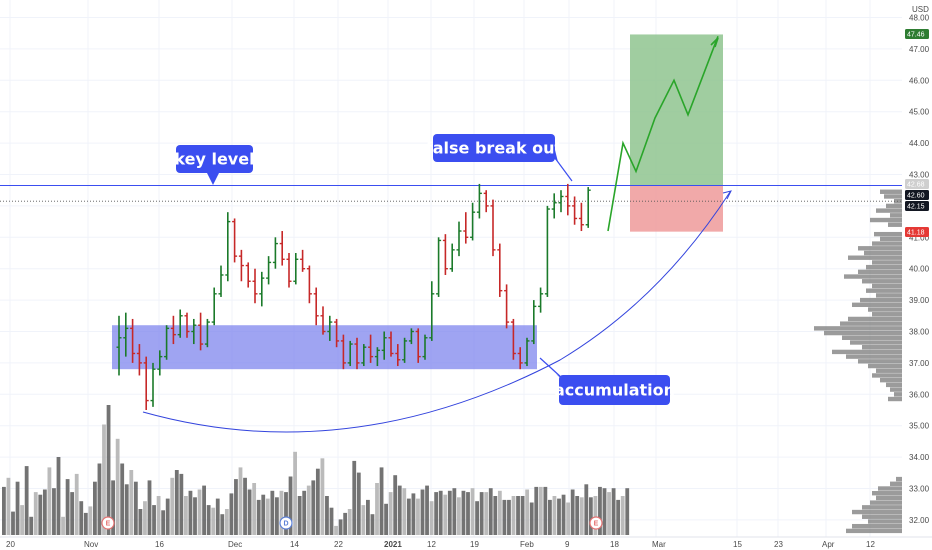 The width and height of the screenshot is (932, 550). I want to click on annotation-label: accumulation, so click(614, 390).